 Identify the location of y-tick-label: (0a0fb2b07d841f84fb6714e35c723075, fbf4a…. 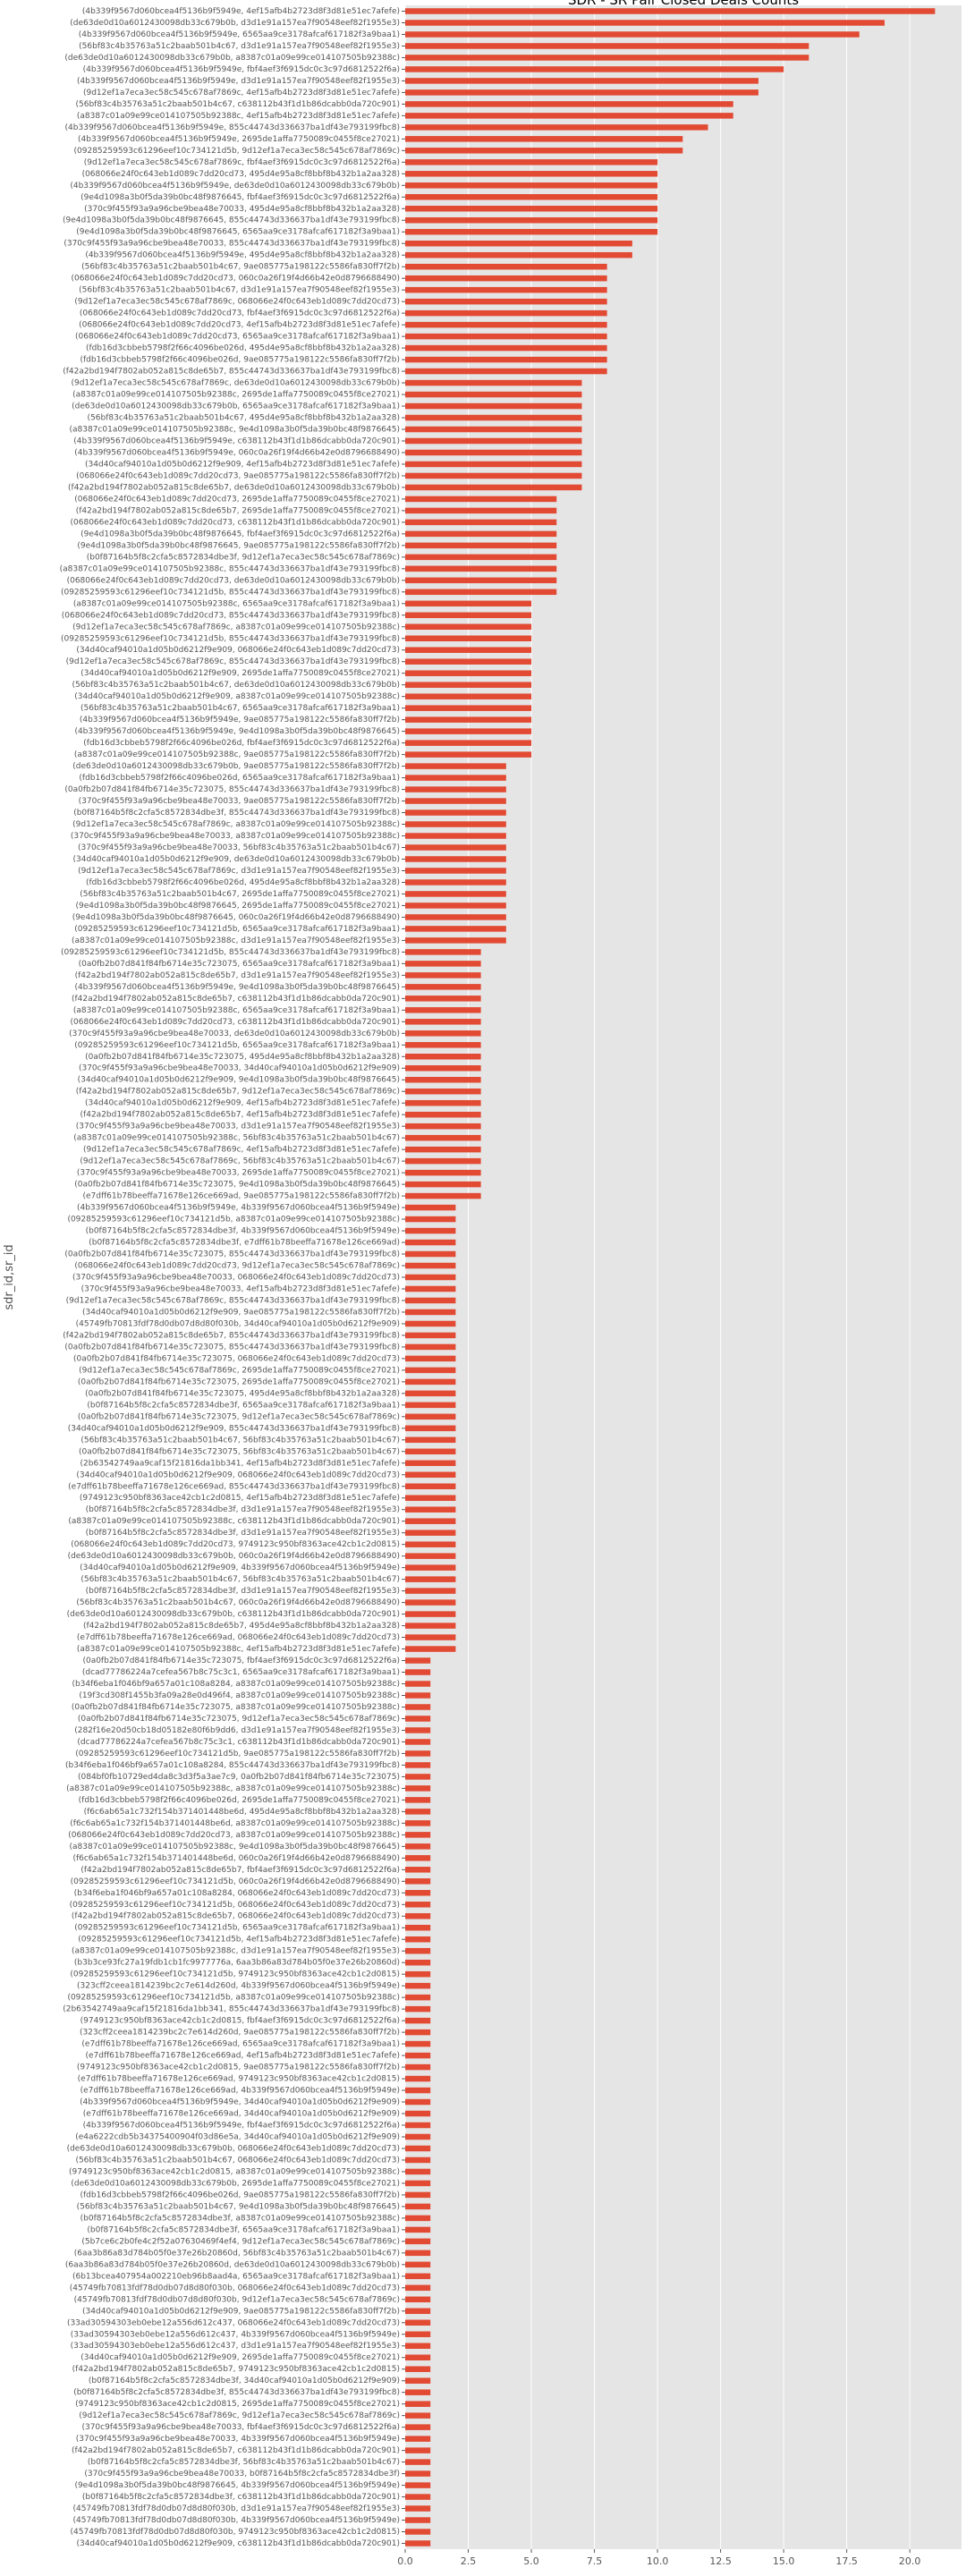
(241, 1661).